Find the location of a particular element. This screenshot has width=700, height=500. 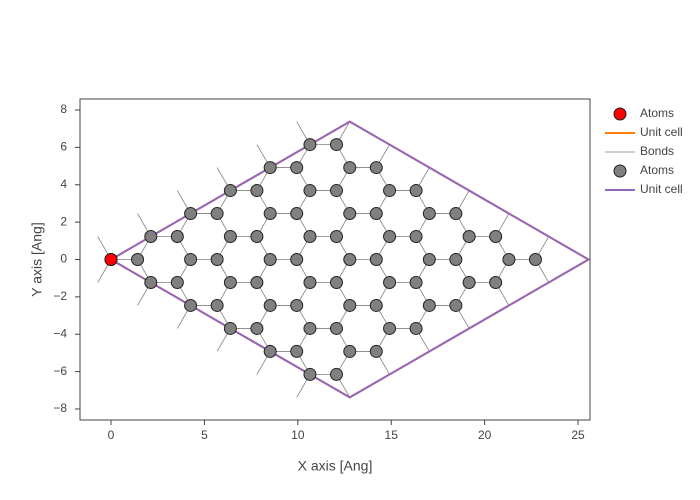

x-tick-label: 0 is located at coordinates (111, 435).